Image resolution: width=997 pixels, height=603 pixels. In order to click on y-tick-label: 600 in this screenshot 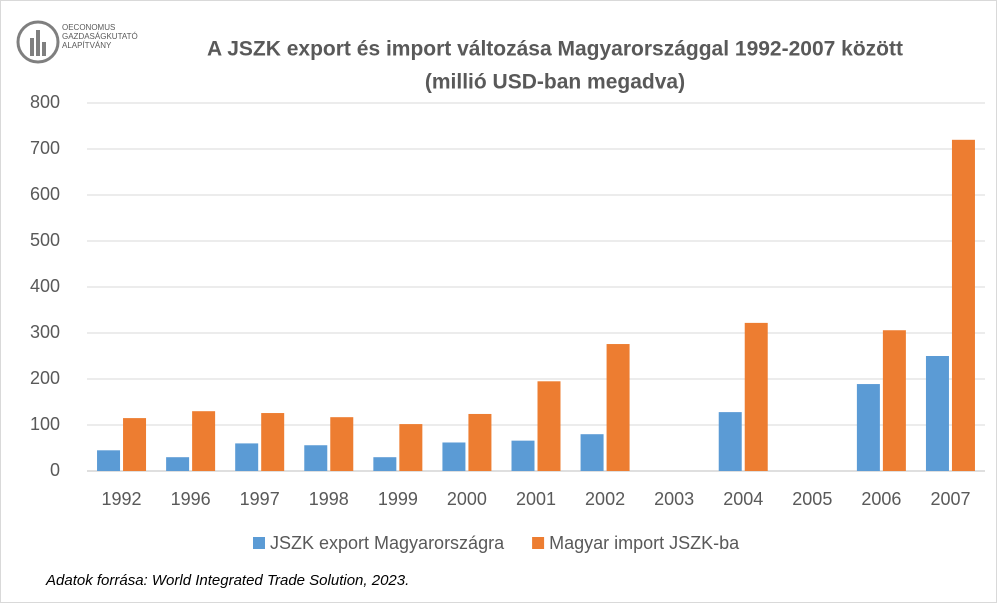, I will do `click(45, 194)`.